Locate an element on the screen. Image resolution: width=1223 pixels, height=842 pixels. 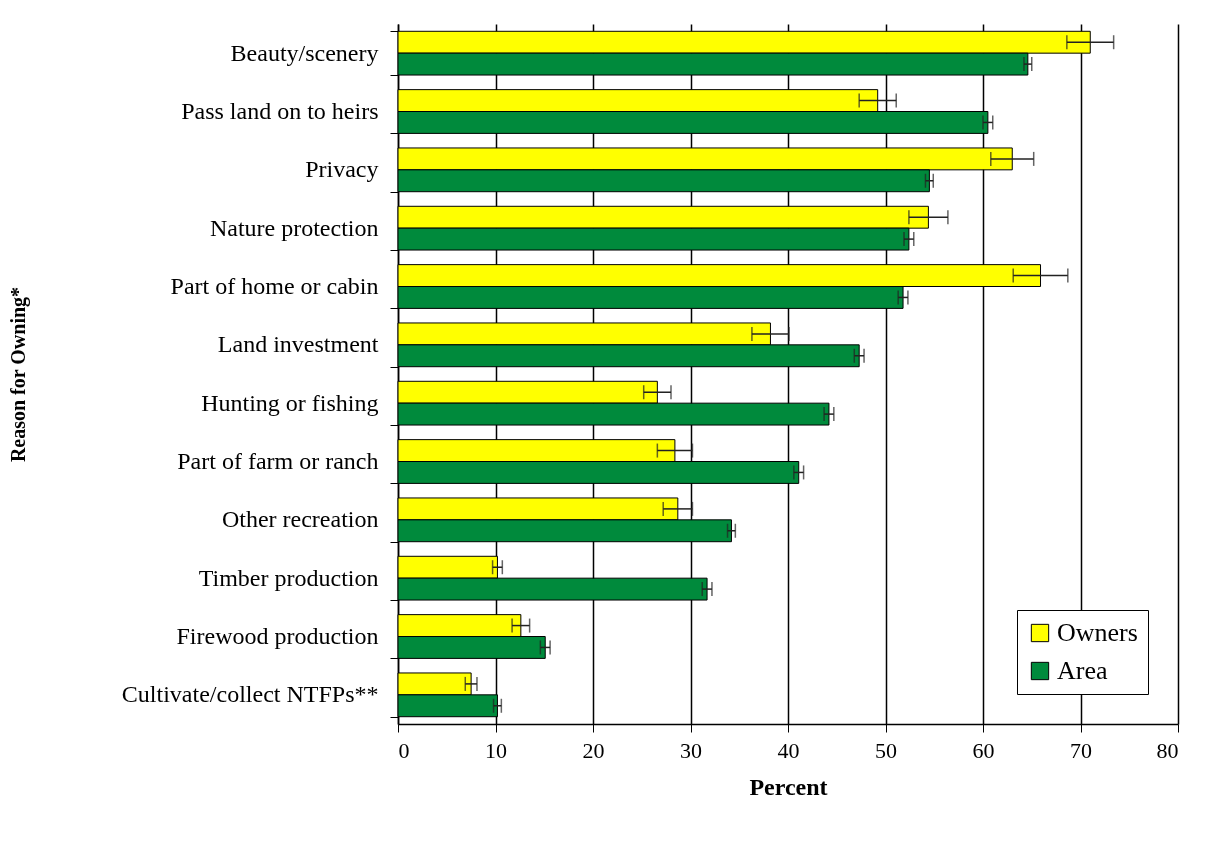
y-tick-label: Hunting or fishing is located at coordinates (290, 402).